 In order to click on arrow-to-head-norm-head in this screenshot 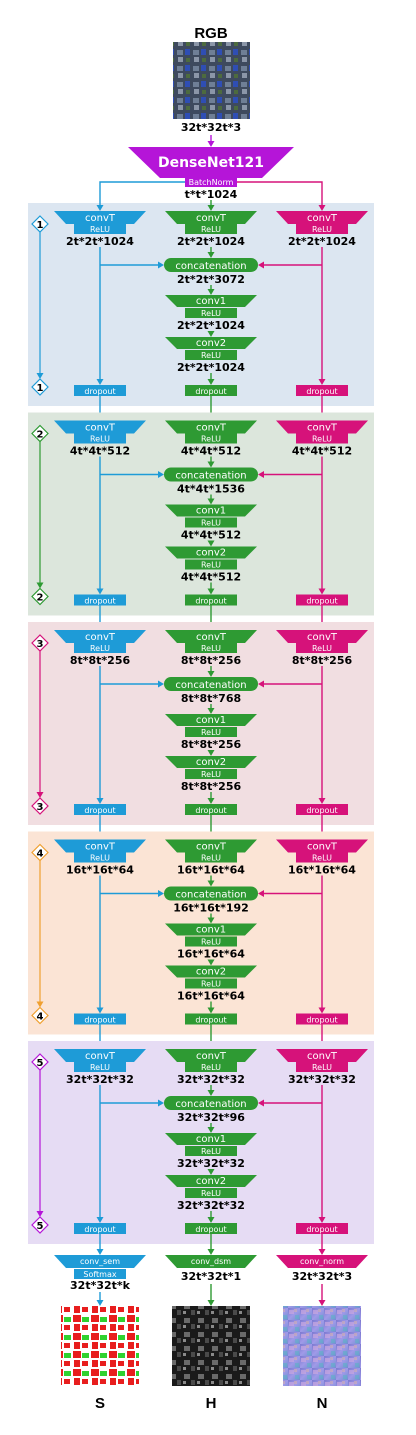, I will do `click(322, 1252)`.